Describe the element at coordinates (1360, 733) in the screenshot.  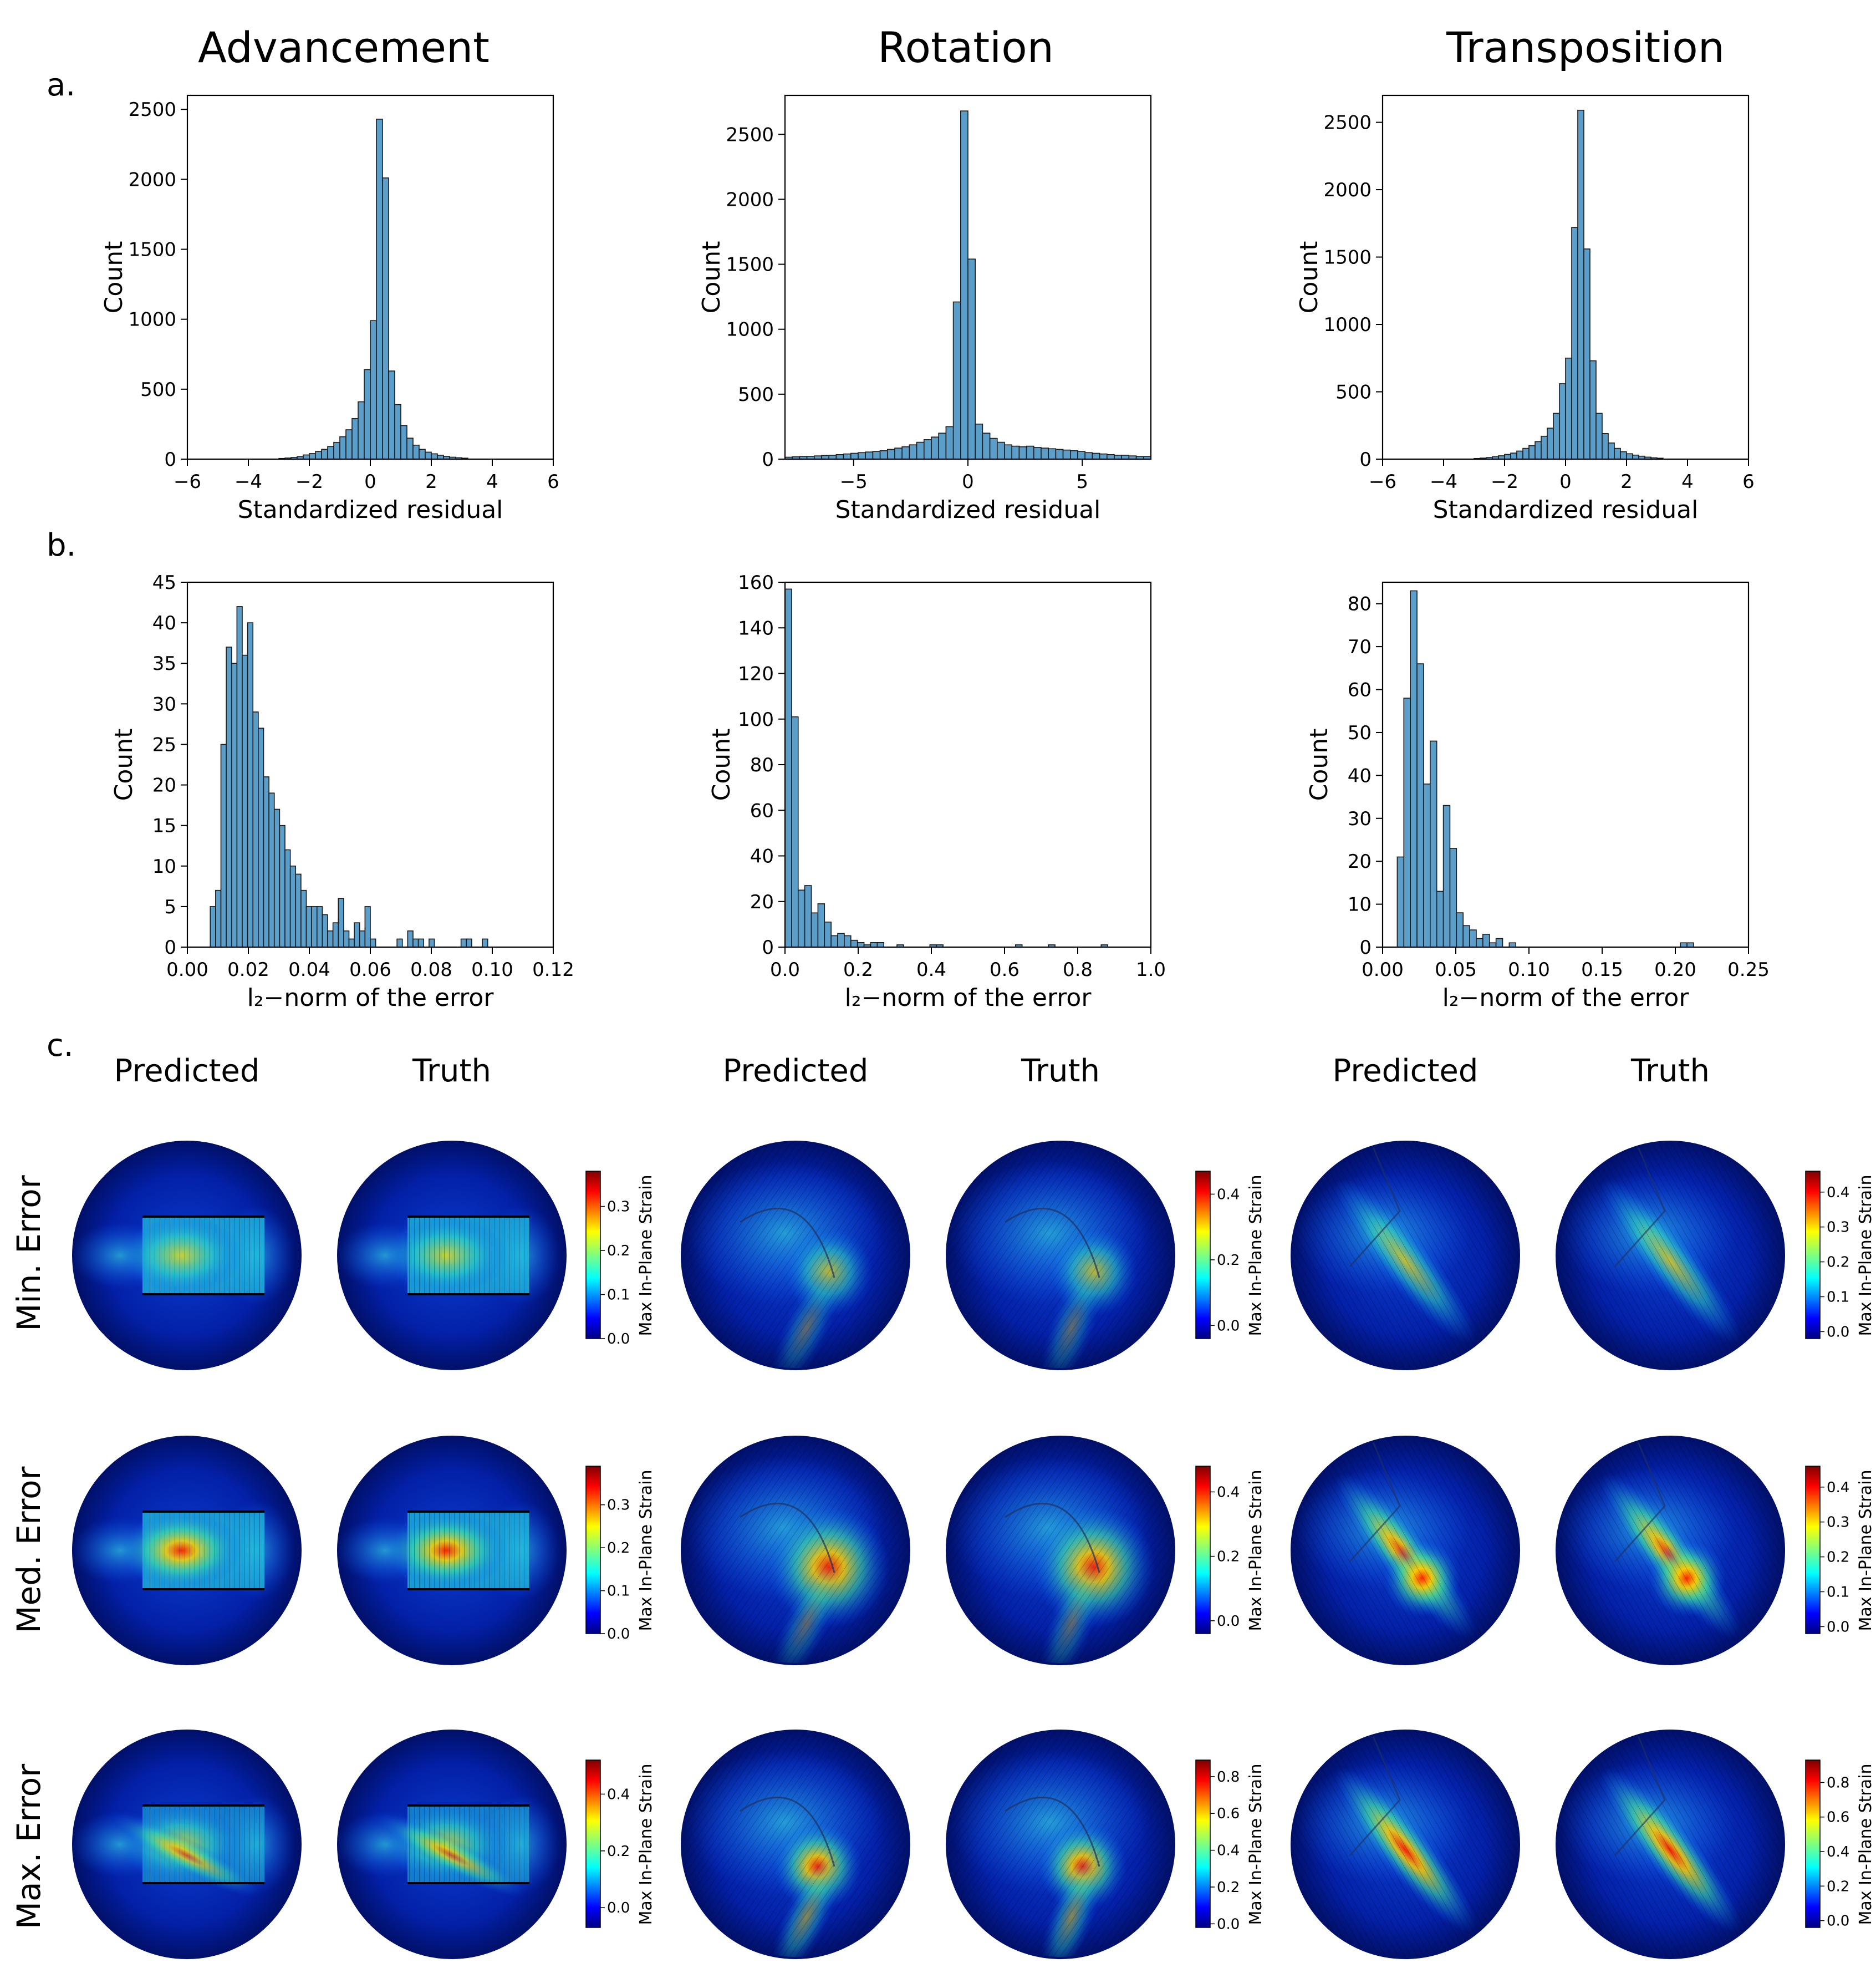
I see `y-tick-label: 50` at that location.